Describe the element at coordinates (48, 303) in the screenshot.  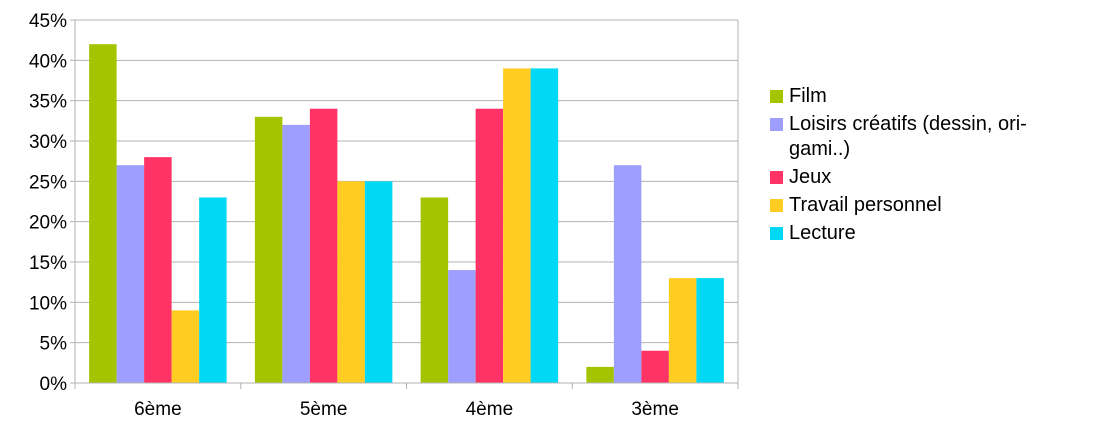
I see `y-tick-label: 10%` at that location.